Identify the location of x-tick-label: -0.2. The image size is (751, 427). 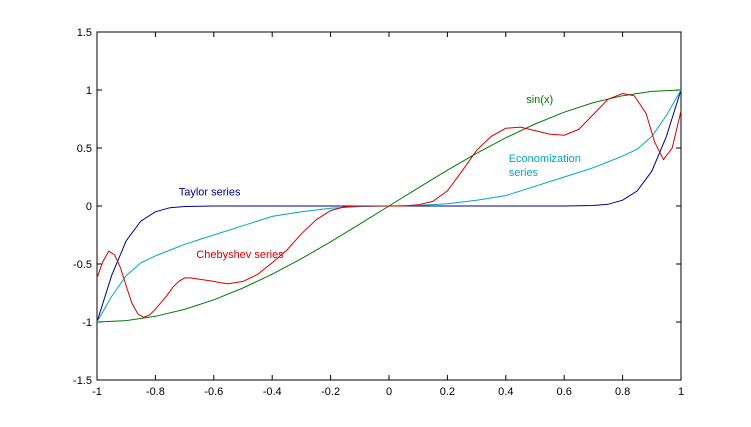
(330, 392).